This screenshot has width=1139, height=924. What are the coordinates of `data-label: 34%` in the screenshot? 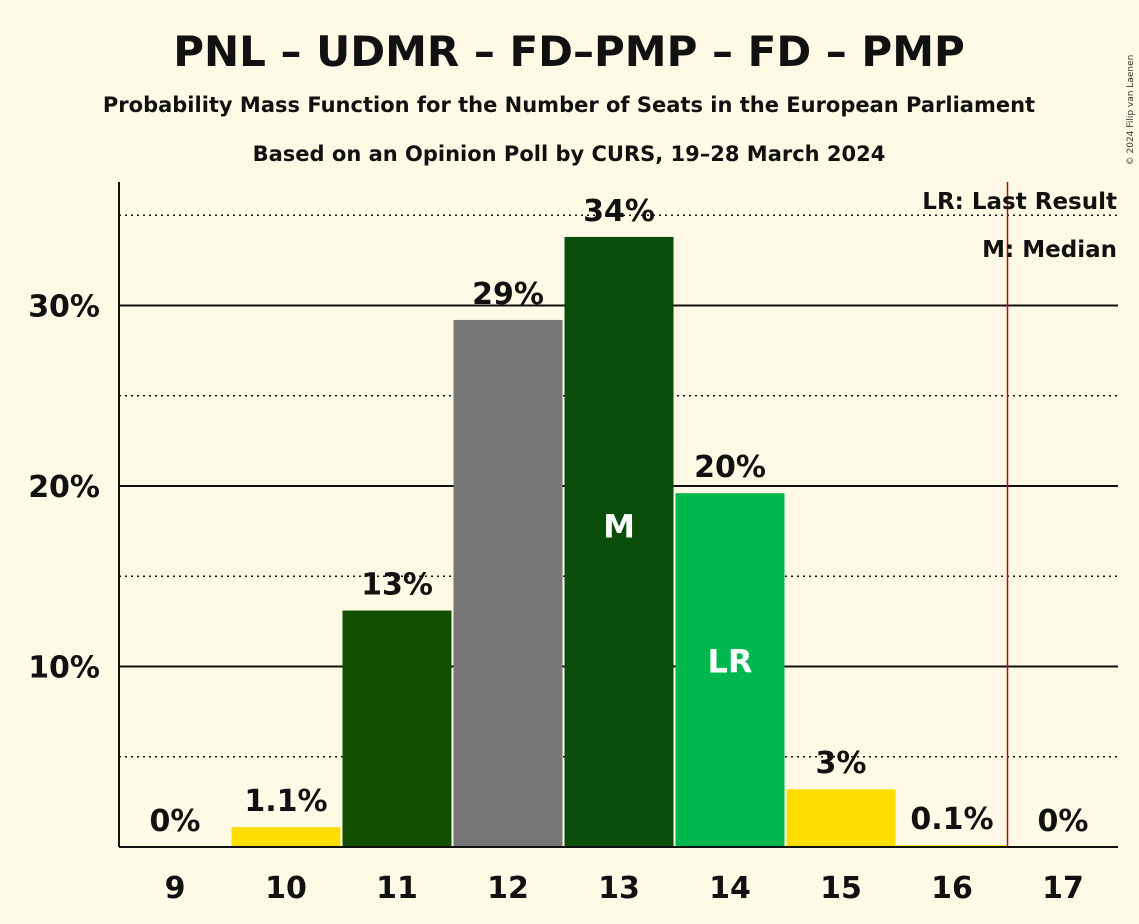 It's located at (619, 211).